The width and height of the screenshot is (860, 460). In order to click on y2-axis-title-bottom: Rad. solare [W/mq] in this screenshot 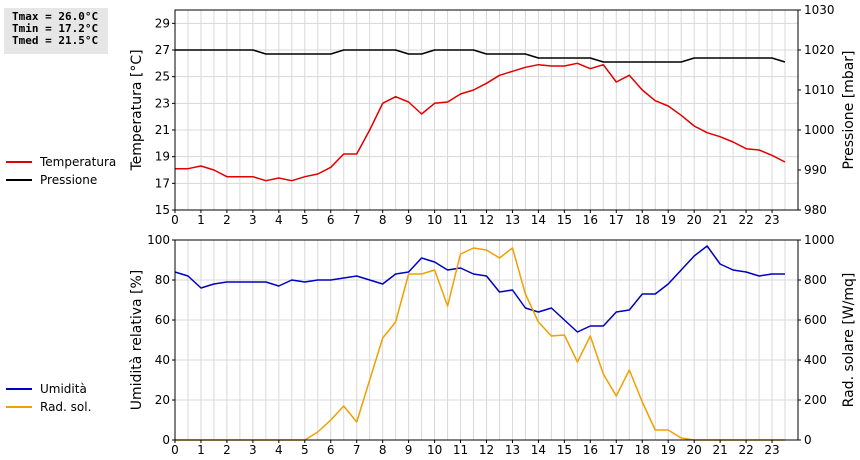, I will do `click(849, 340)`.